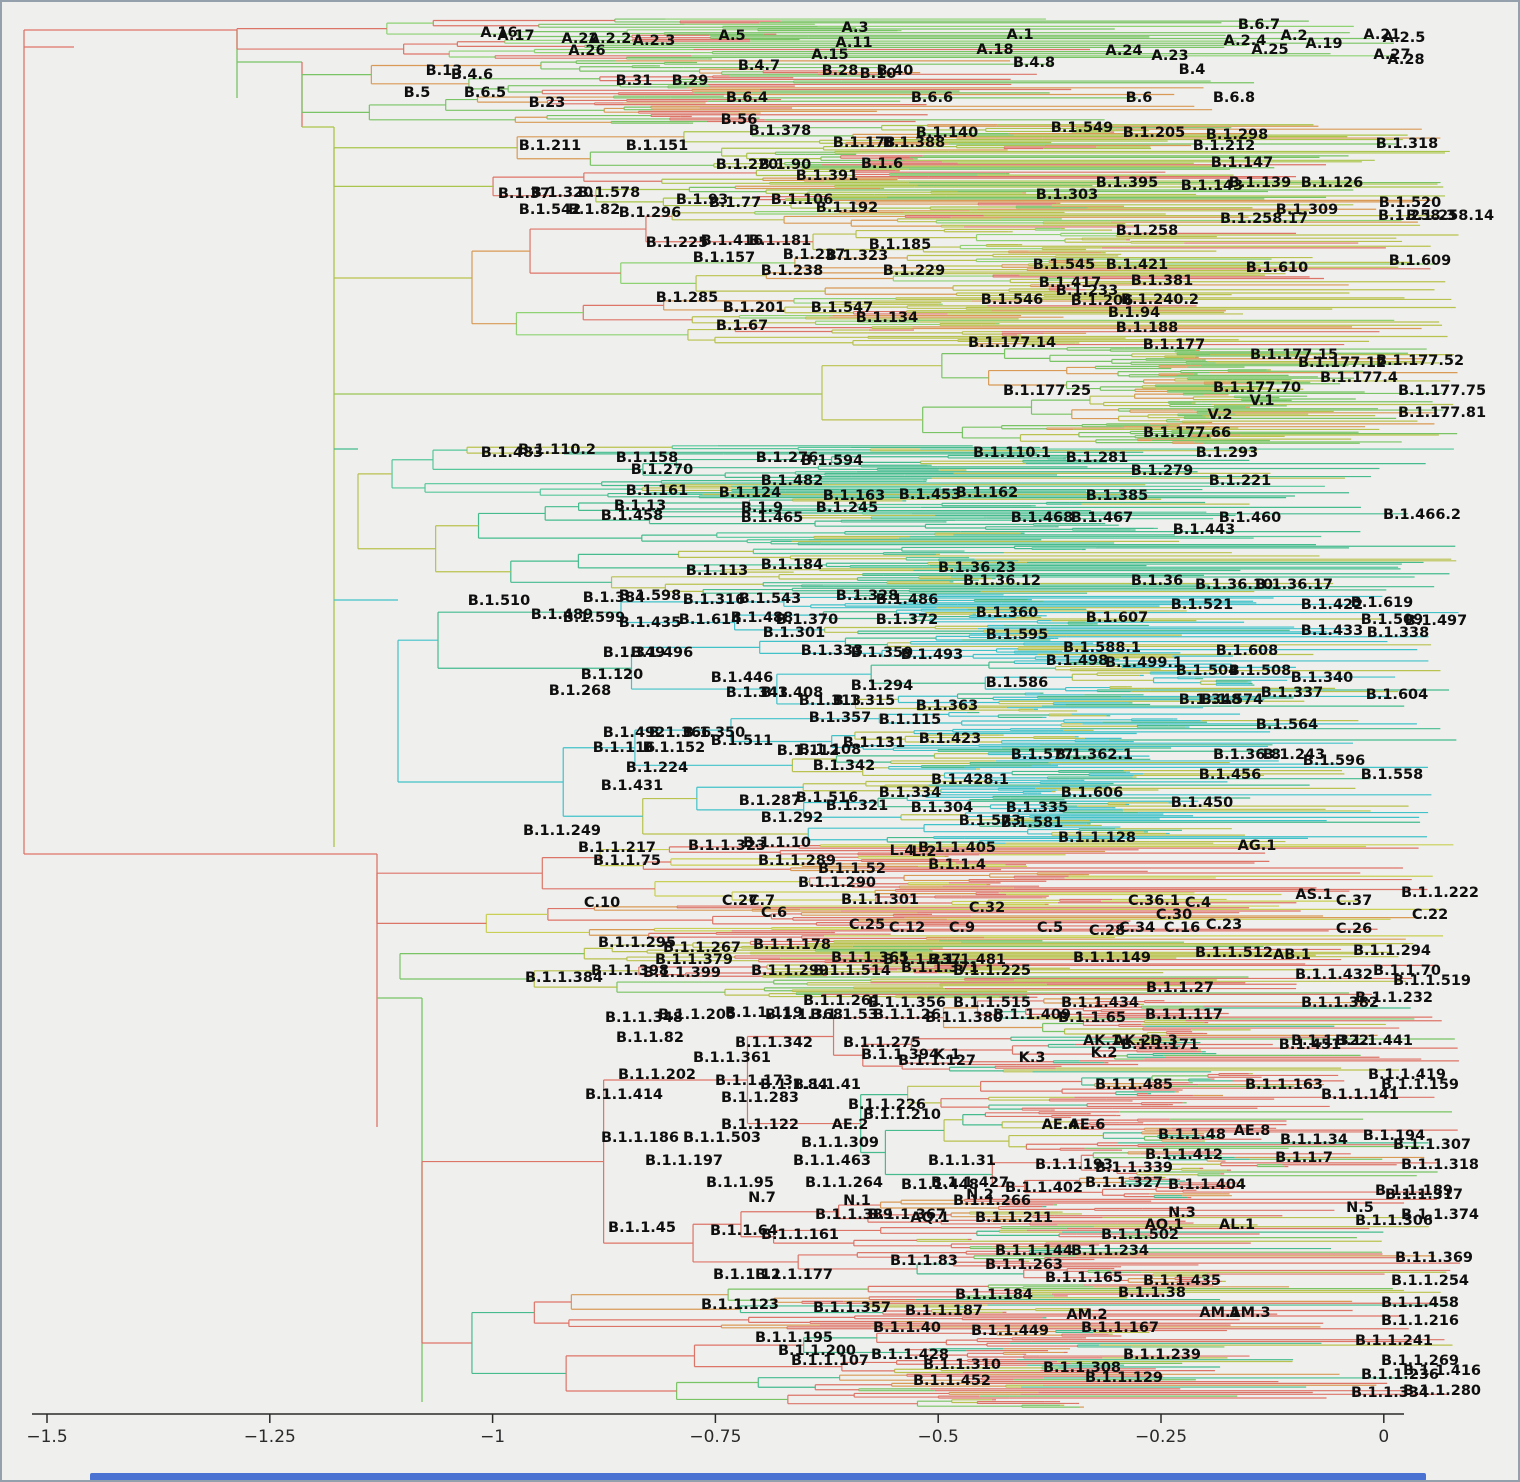  Describe the element at coordinates (594, 618) in the screenshot. I see `lineage-label: B.1.599` at that location.